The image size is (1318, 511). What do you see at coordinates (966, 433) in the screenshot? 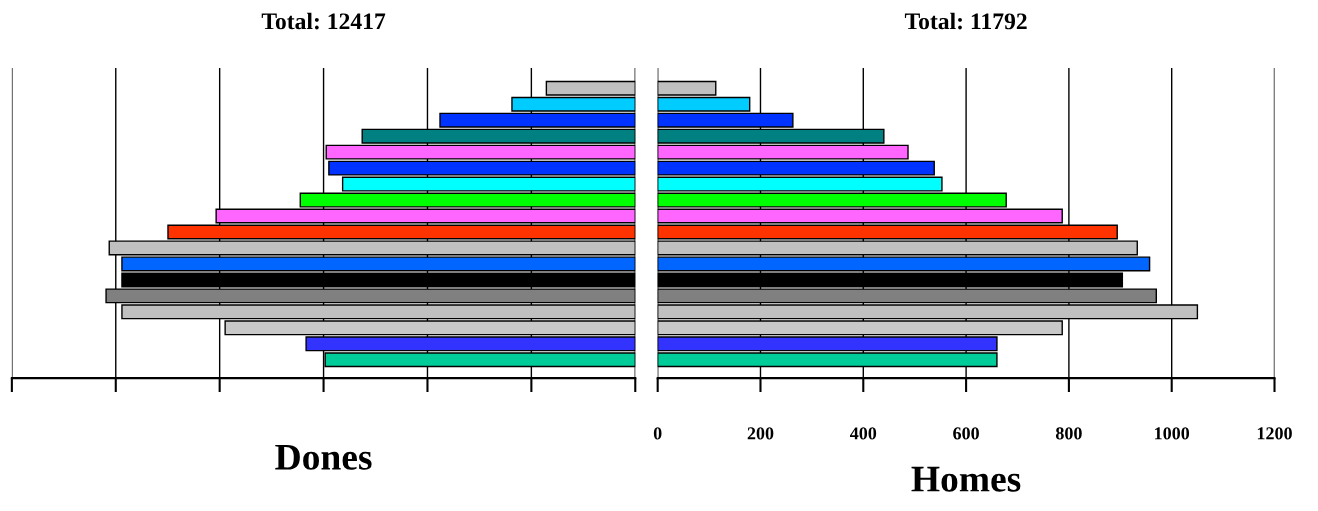
I see `x-tick-label: 600` at bounding box center [966, 433].